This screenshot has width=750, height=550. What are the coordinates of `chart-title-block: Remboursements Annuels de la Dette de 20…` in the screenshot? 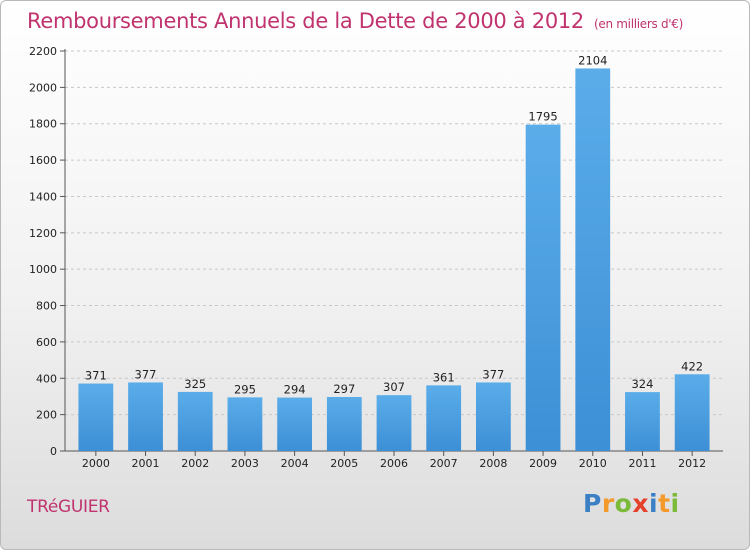 It's located at (355, 21).